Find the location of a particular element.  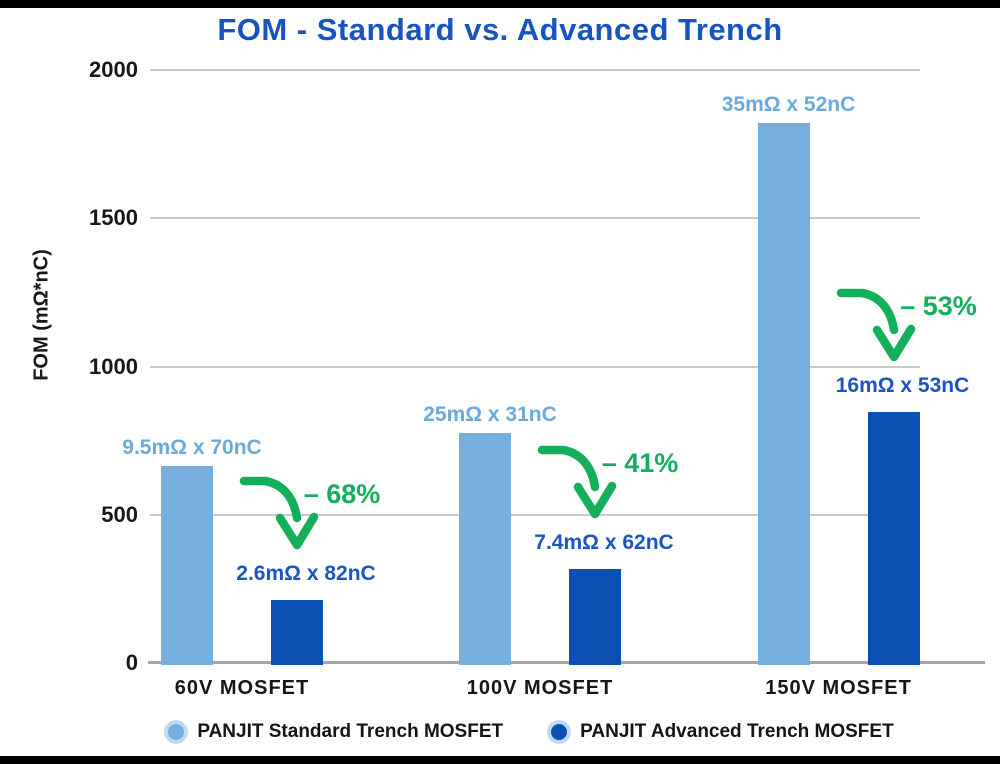

x-category-label-60v-mosfet: 60V MOSFET is located at coordinates (242, 688).